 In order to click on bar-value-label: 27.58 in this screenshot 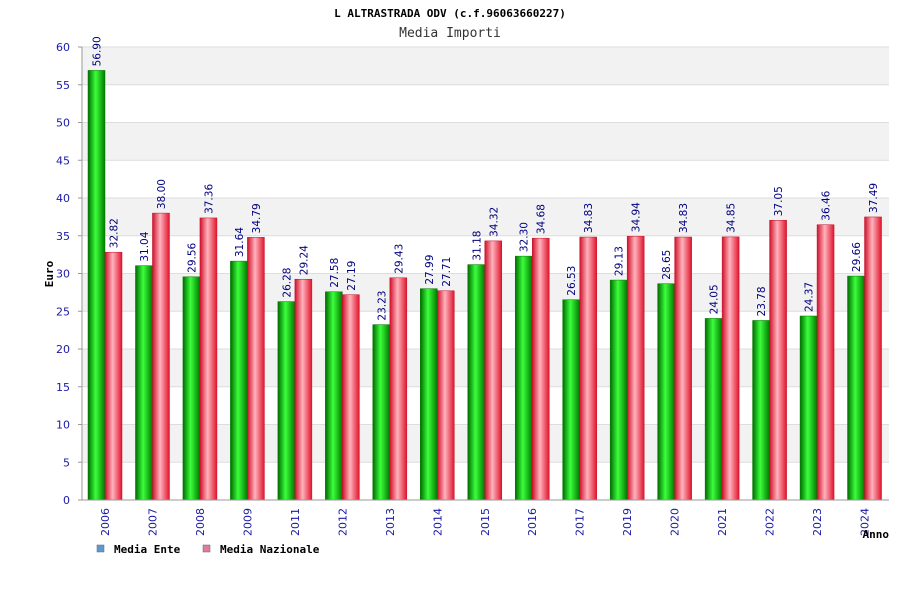, I will do `click(335, 273)`.